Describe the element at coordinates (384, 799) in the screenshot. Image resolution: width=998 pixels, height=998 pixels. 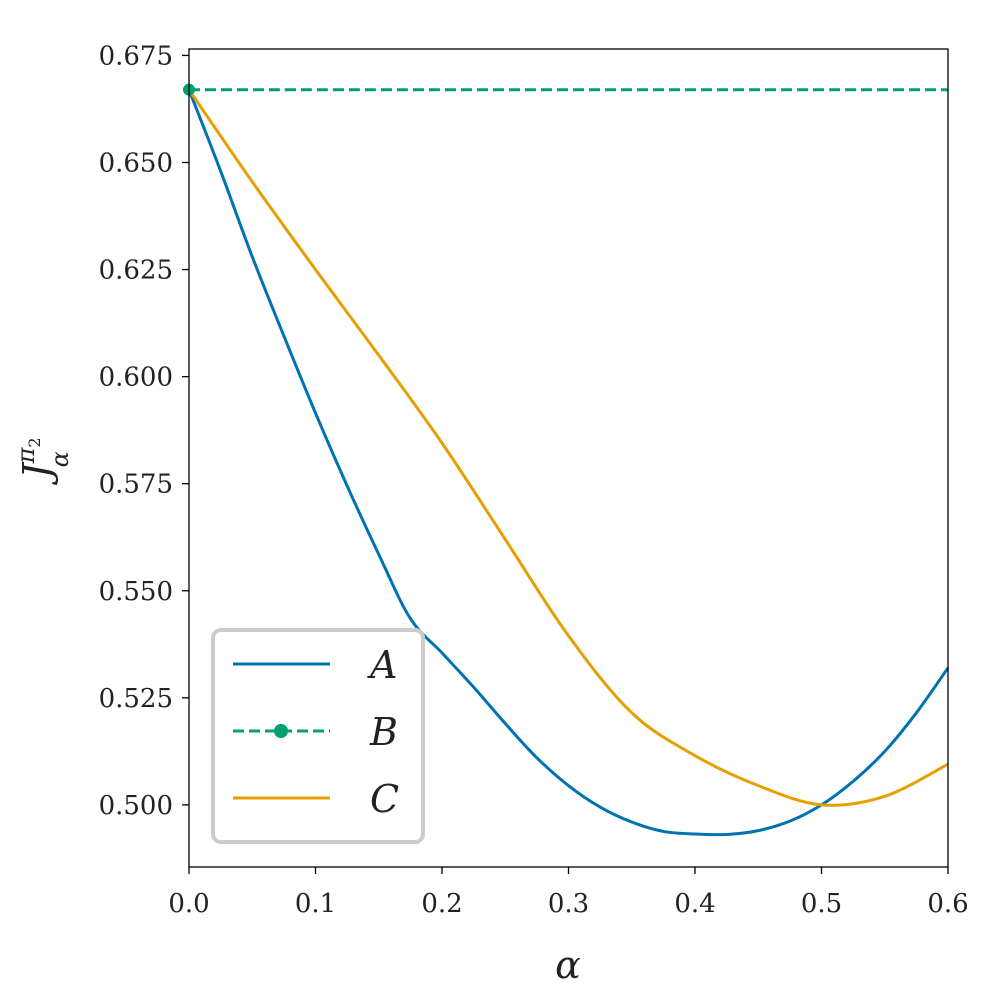
I see `legend-C-label: C` at that location.